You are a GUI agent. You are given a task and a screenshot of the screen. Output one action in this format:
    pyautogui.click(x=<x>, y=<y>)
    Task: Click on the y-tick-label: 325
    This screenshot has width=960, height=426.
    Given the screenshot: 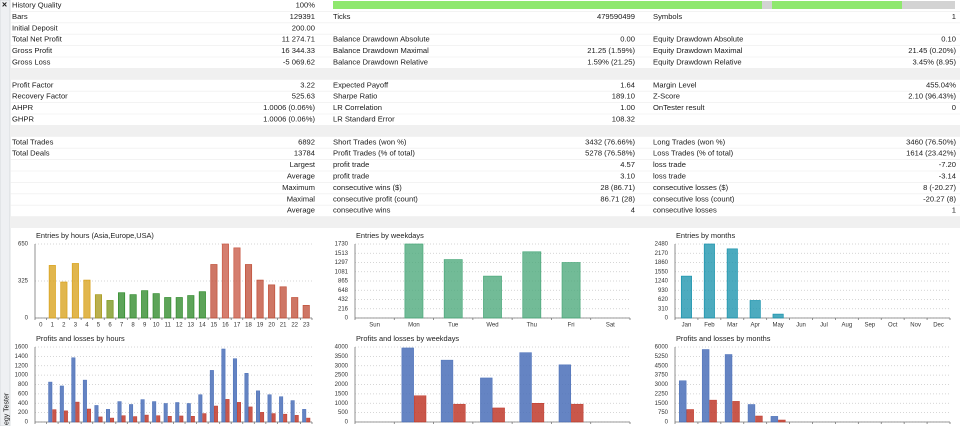 What is the action you would take?
    pyautogui.click(x=23, y=282)
    